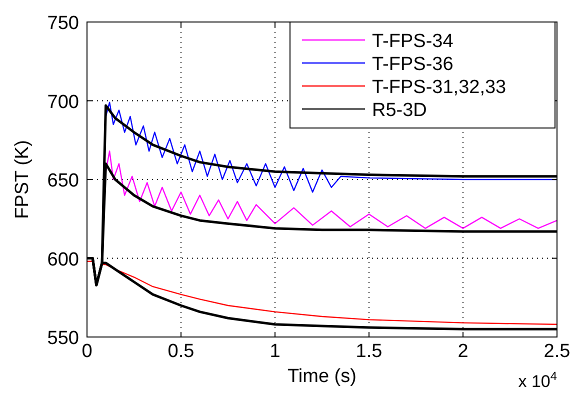  What do you see at coordinates (439, 87) in the screenshot?
I see `legend-label: T-FPS-31,32,33` at bounding box center [439, 87].